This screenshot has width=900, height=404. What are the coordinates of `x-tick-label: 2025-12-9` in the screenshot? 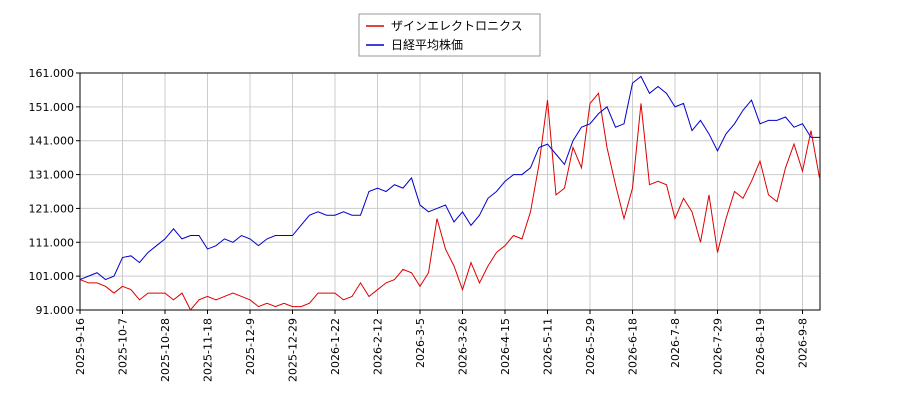 It's located at (250, 346).